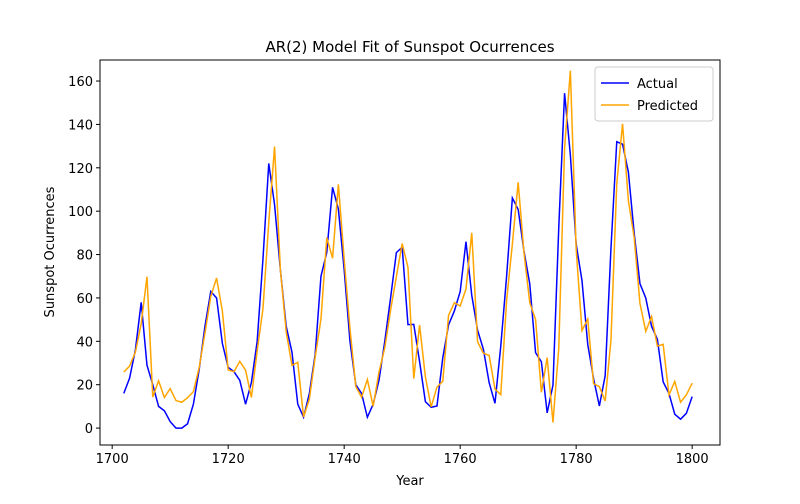 This screenshot has height=504, width=800. I want to click on legend-box, so click(654, 94).